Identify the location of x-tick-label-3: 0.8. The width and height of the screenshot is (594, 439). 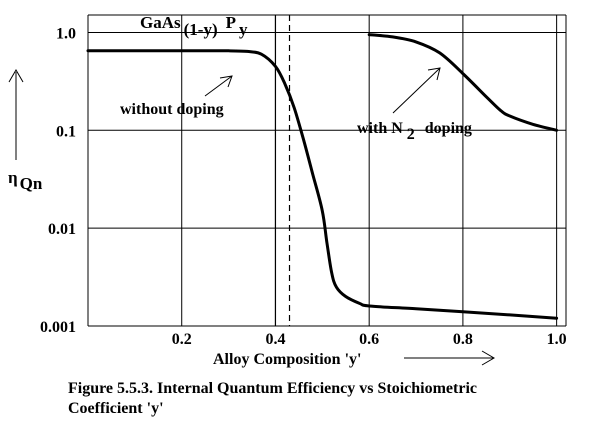
(463, 339).